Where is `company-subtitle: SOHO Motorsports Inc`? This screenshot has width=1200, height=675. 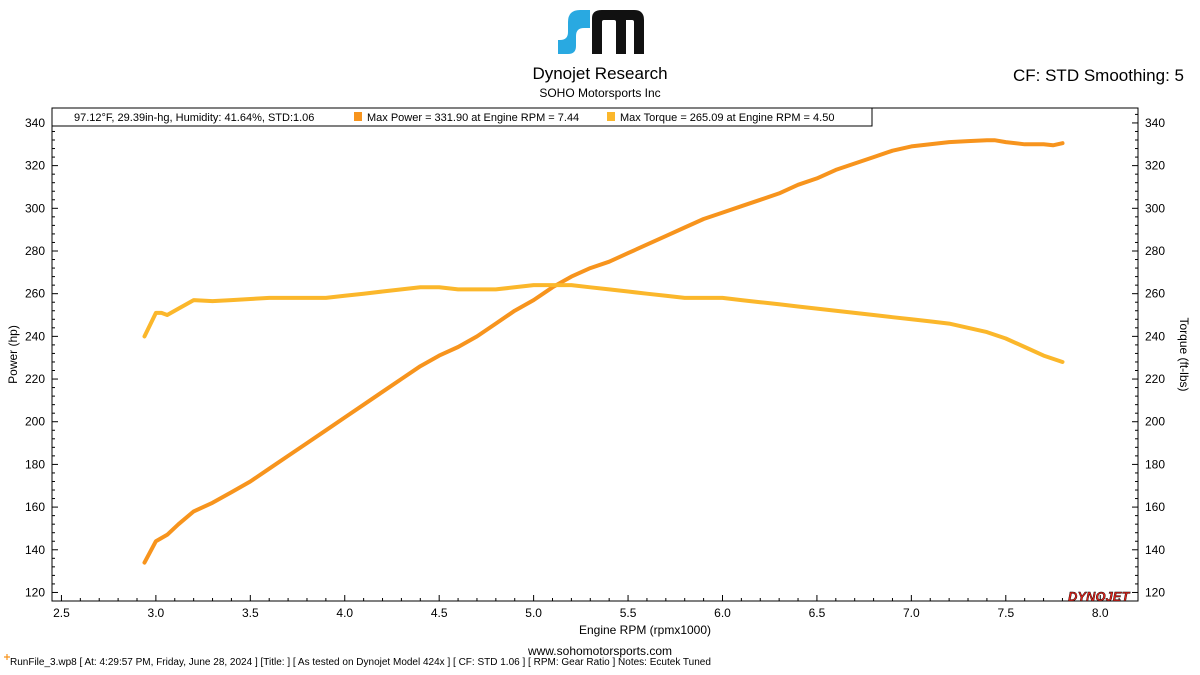 company-subtitle: SOHO Motorsports Inc is located at coordinates (600, 93).